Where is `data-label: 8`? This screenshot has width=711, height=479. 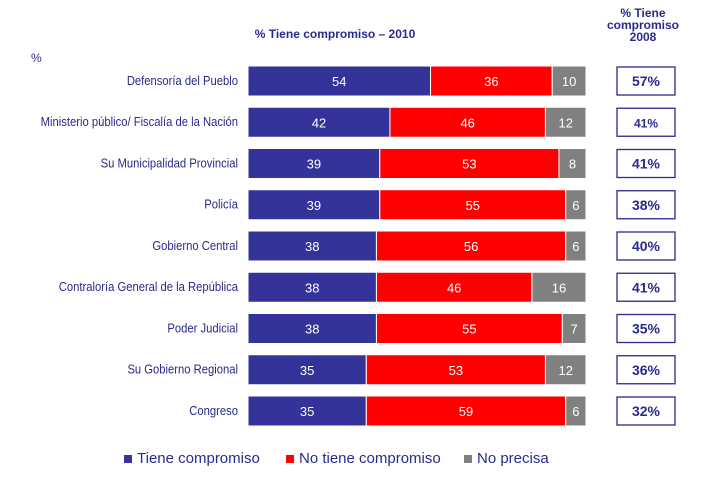
data-label: 8 is located at coordinates (572, 164).